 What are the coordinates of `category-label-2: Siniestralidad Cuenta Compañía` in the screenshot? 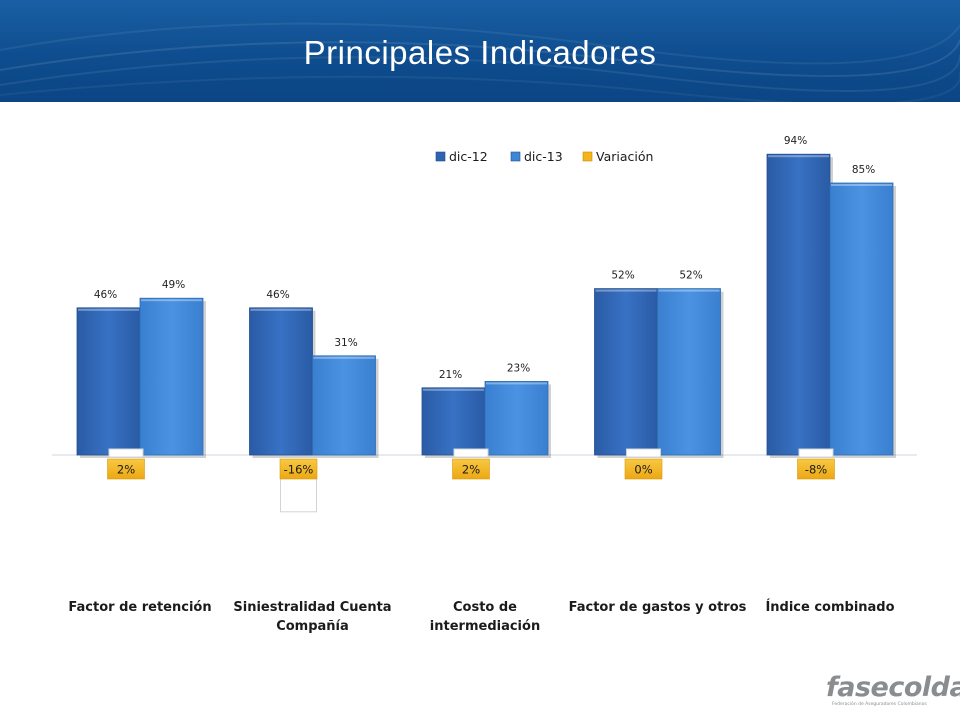 It's located at (312, 617).